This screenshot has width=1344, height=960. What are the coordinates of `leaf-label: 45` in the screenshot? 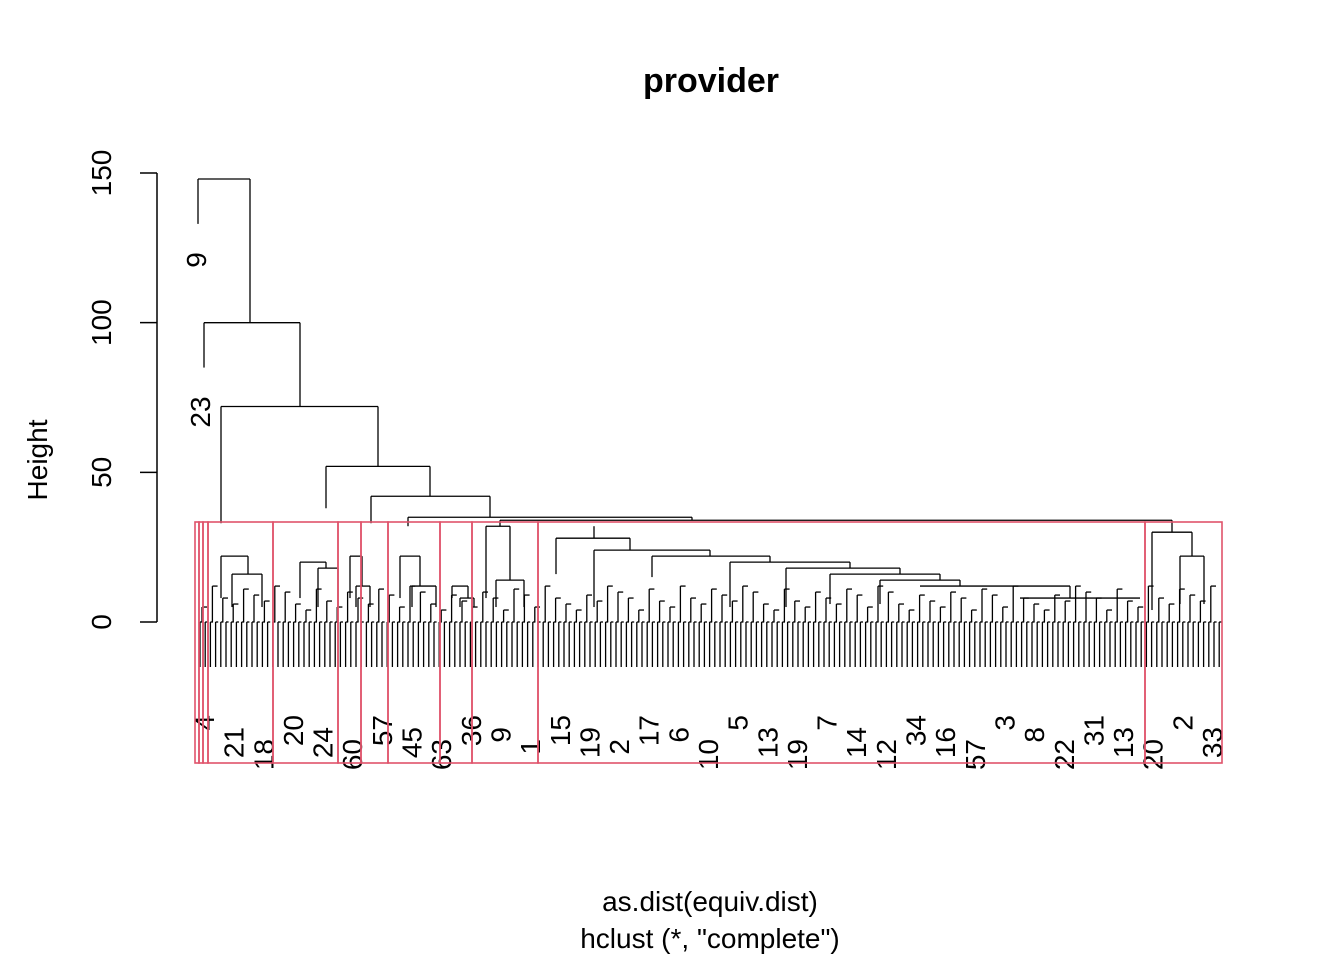 It's located at (412, 742).